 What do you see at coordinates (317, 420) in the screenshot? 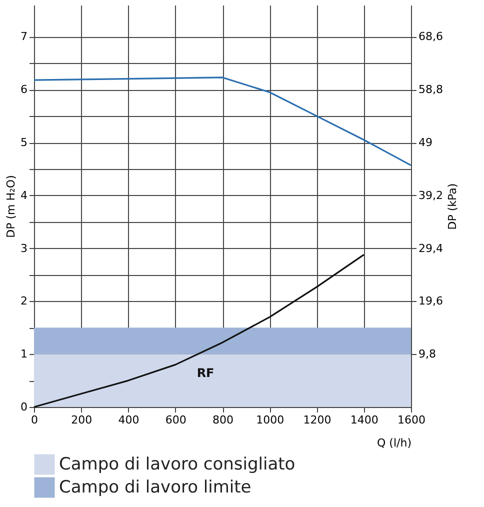
I see `x-tick-label: 1200` at bounding box center [317, 420].